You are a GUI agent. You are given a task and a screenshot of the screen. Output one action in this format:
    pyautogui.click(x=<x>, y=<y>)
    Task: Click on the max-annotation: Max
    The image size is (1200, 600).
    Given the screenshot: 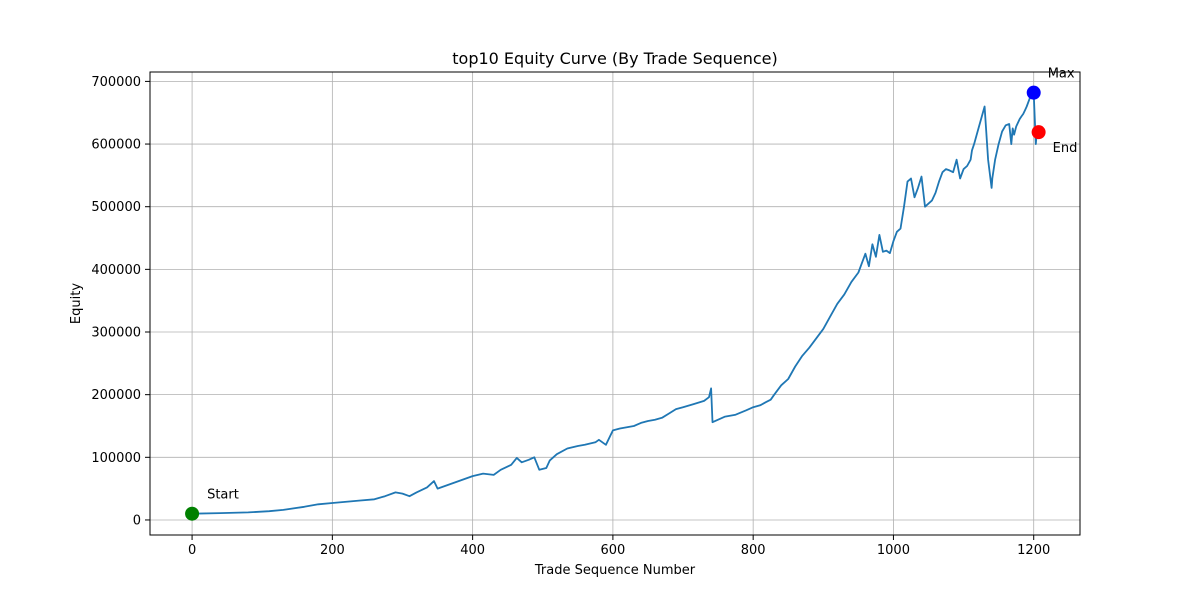 What is the action you would take?
    pyautogui.click(x=1061, y=74)
    